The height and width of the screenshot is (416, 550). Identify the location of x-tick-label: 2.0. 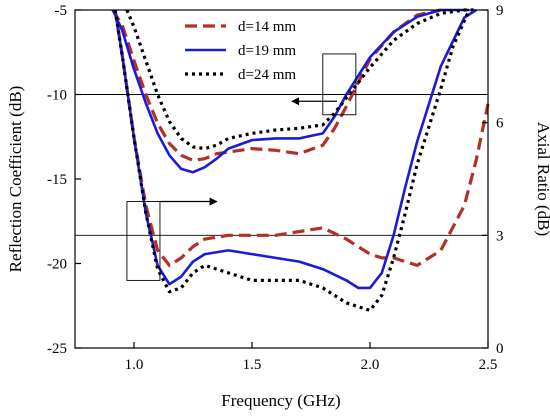
(370, 365).